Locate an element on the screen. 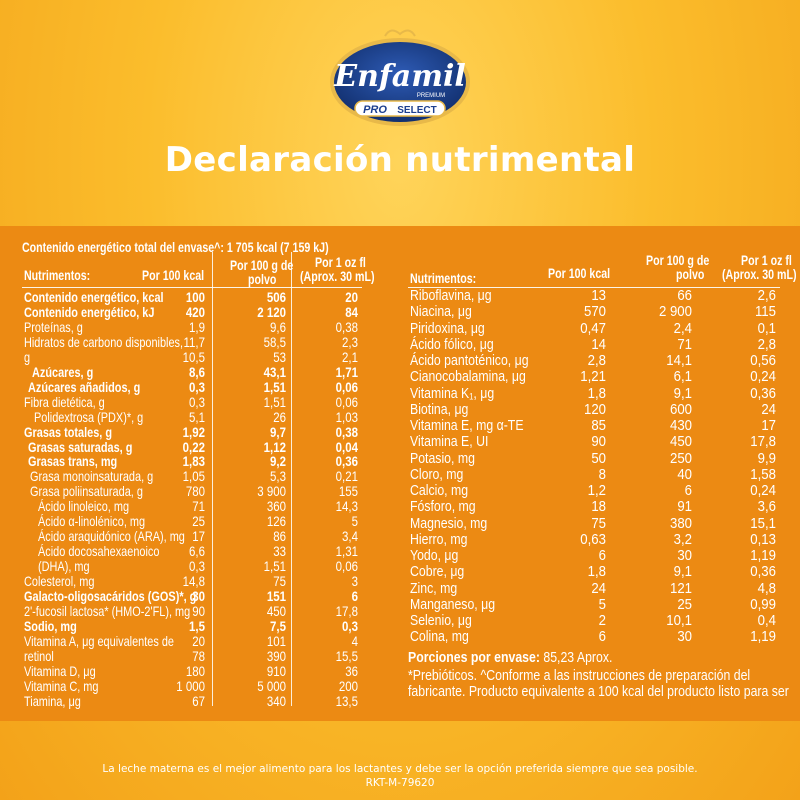  right-table-row: Ácido fólico, μg 14 71 2,8 is located at coordinates (400, 344).